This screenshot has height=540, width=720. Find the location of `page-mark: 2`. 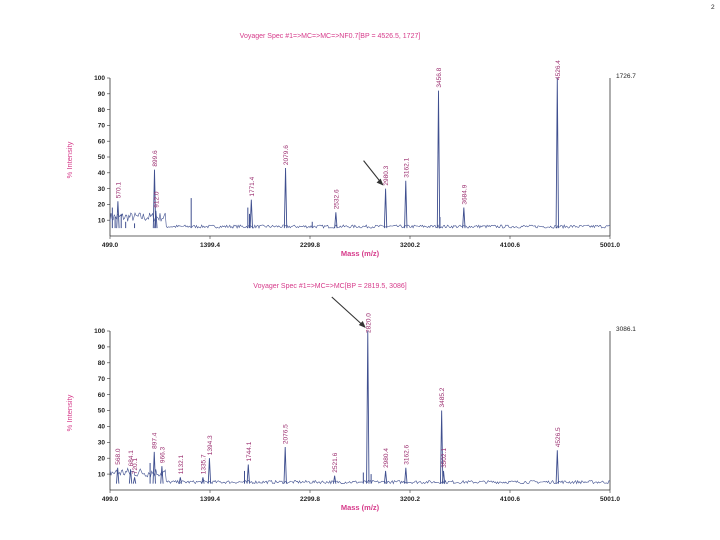

page-mark: 2 is located at coordinates (713, 7).